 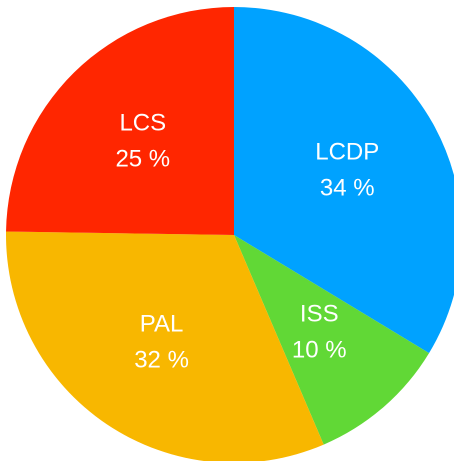 I want to click on slice-label: ISS, so click(x=319, y=313).